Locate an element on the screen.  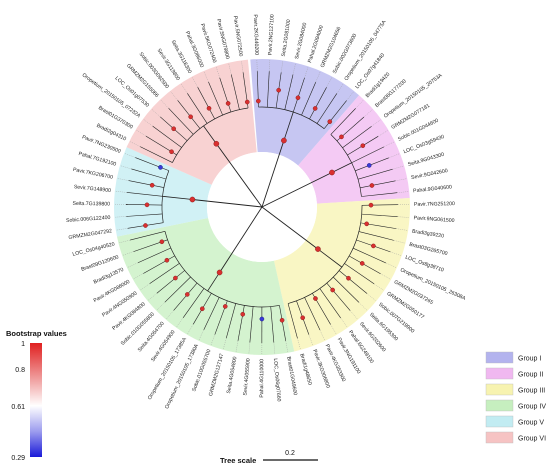
leaf-label: Oropetium_20150105_17380A is located at coordinates (182, 376).